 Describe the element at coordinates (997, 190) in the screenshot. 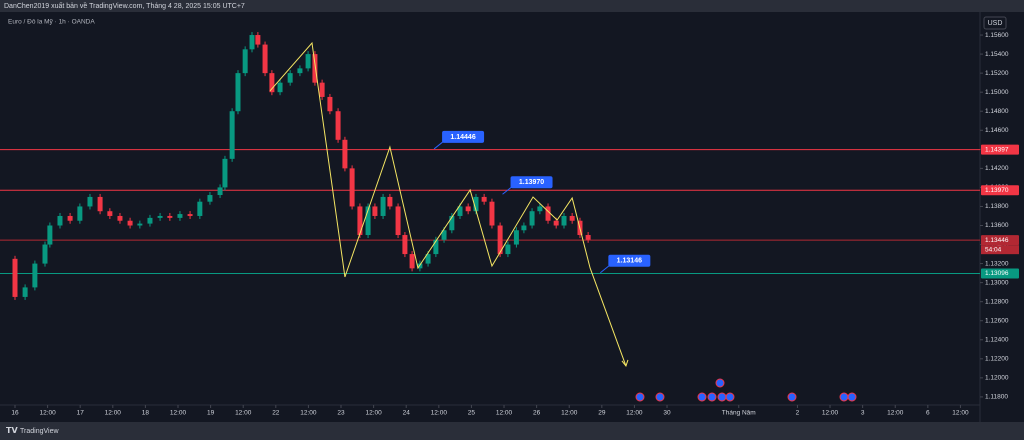

I see `level-label: 1.13970` at that location.